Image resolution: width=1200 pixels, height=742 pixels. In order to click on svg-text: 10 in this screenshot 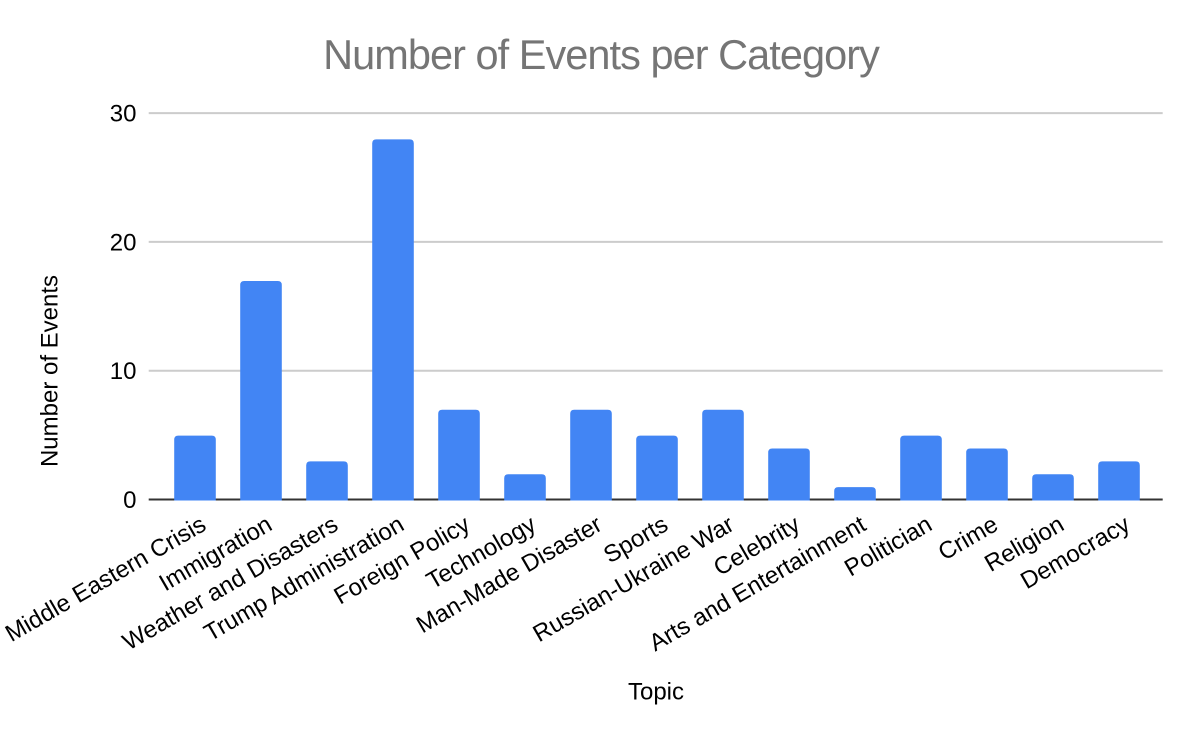, I will do `click(123, 371)`.